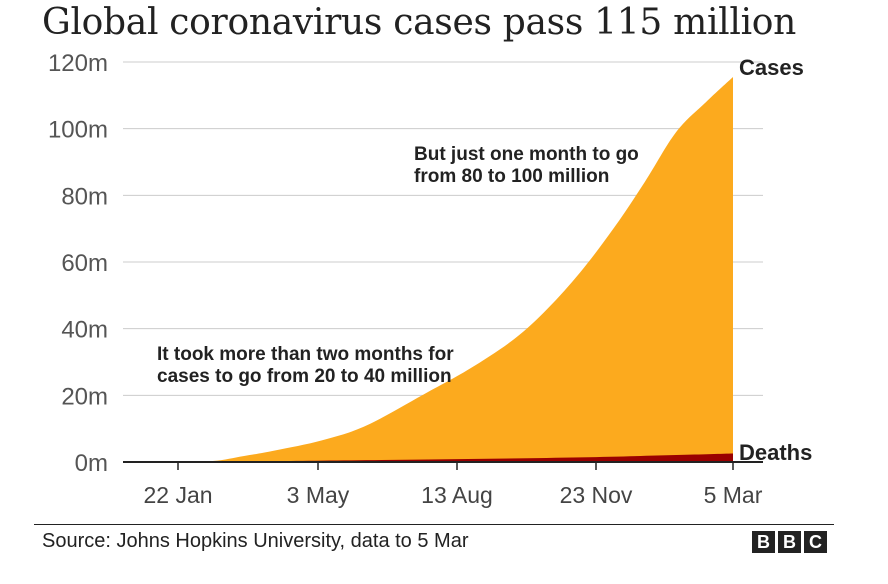 The width and height of the screenshot is (888, 584). Describe the element at coordinates (84, 263) in the screenshot. I see `y-tick-label-3: 60m` at that location.